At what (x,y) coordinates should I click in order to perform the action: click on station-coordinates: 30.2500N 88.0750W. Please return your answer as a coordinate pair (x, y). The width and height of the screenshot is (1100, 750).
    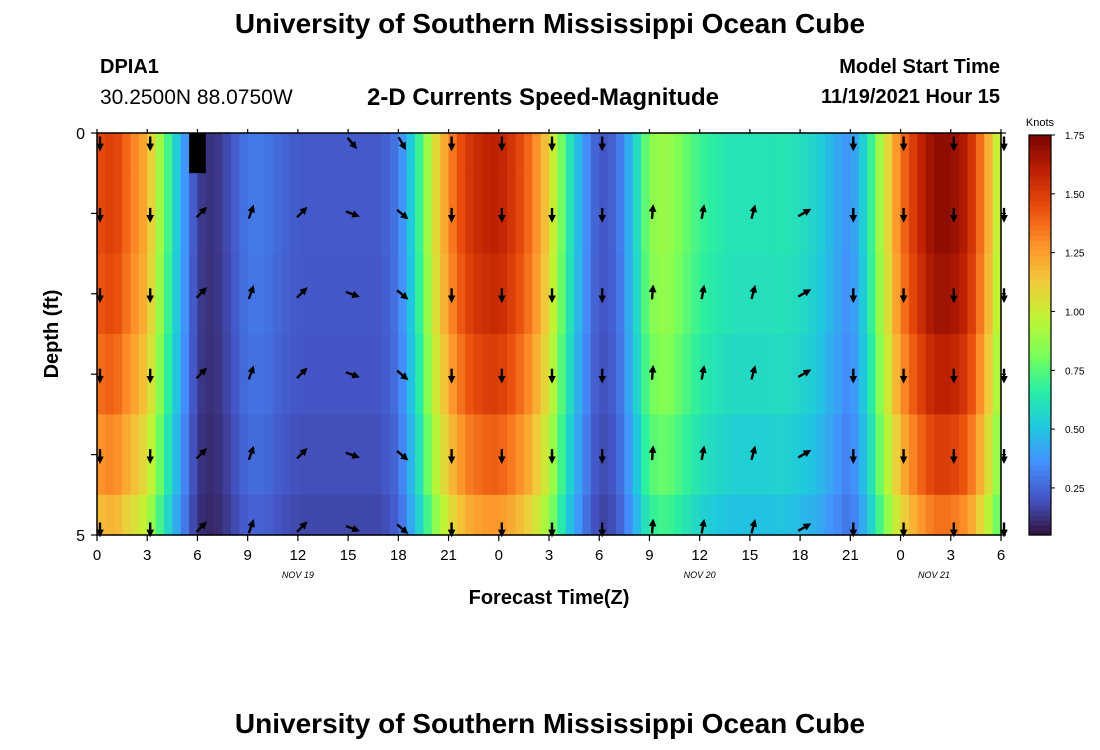
    Looking at the image, I should click on (196, 97).